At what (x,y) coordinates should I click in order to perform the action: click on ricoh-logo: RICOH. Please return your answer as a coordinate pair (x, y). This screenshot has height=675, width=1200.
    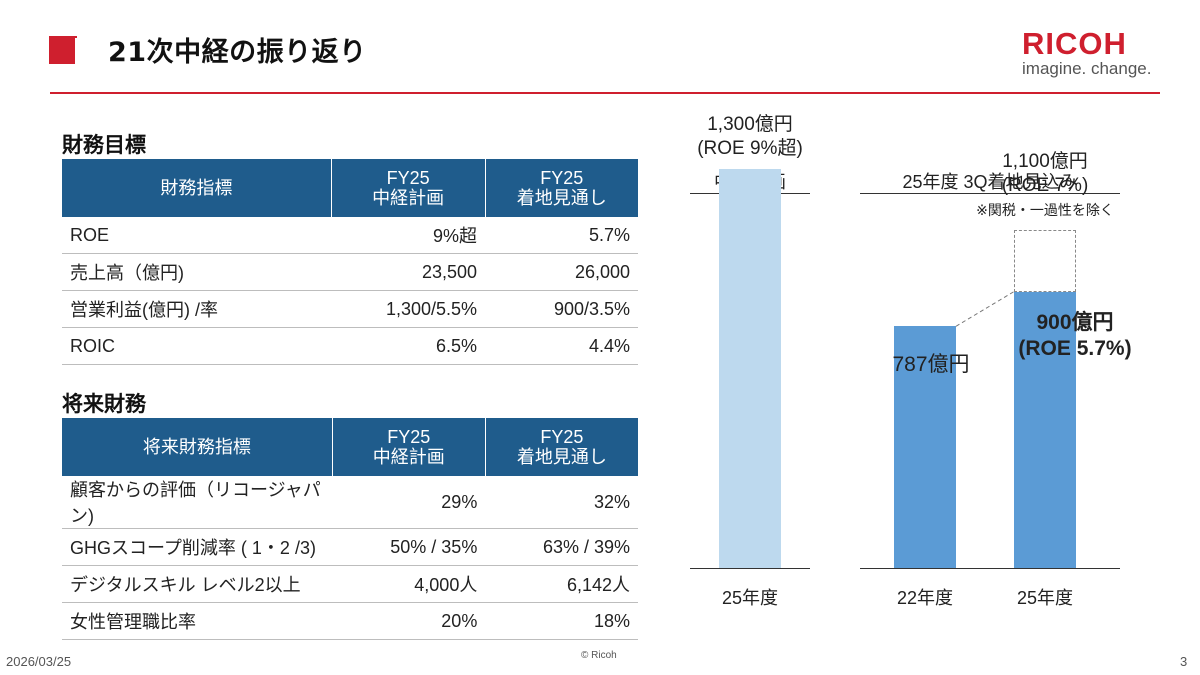
    Looking at the image, I should click on (1074, 43).